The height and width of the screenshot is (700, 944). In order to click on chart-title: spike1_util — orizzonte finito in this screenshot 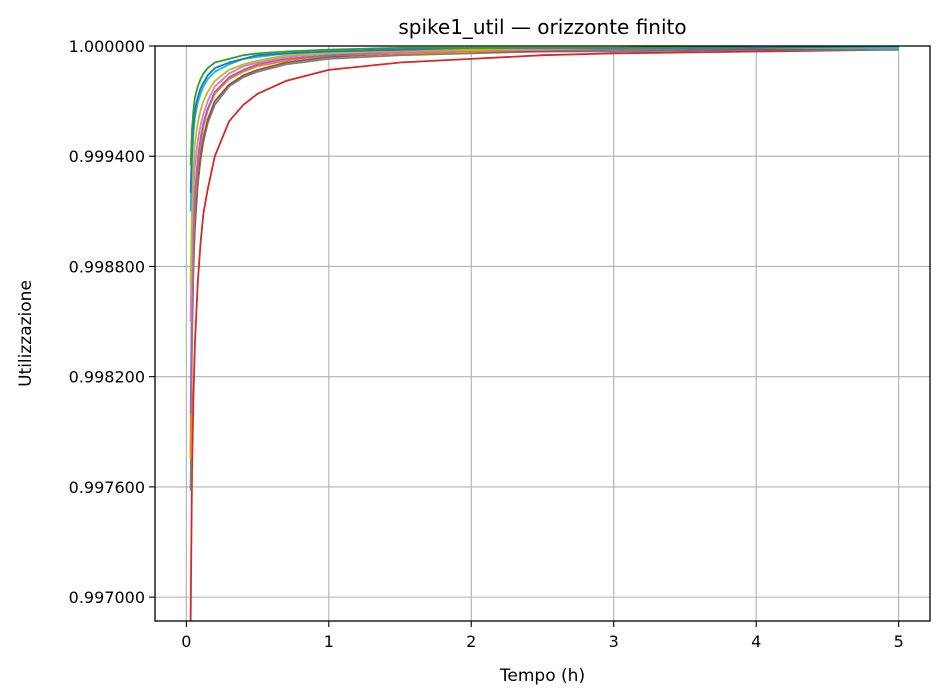, I will do `click(542, 27)`.